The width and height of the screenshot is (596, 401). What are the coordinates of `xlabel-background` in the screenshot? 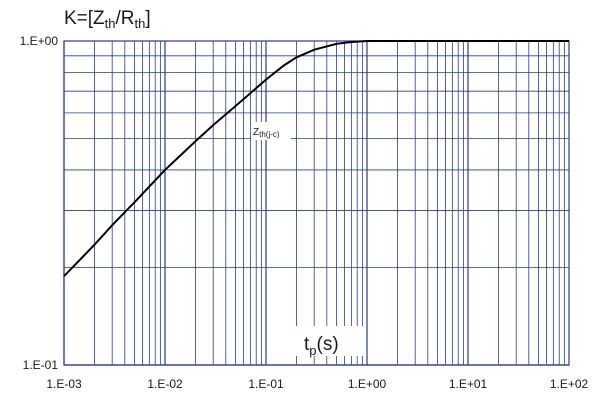 It's located at (329, 341).